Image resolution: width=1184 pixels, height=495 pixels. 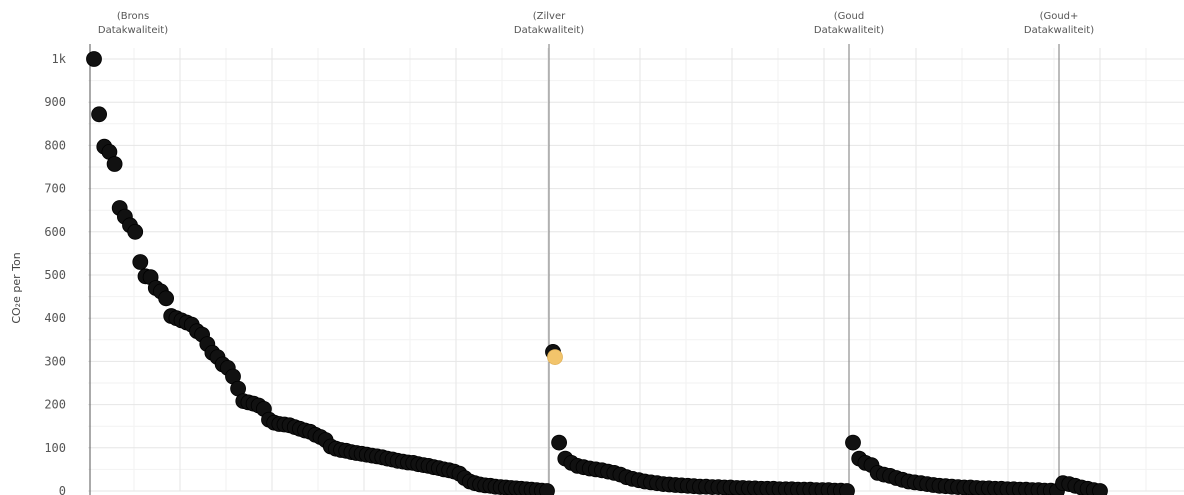 I want to click on y-tick-label: 800, so click(x=55, y=145).